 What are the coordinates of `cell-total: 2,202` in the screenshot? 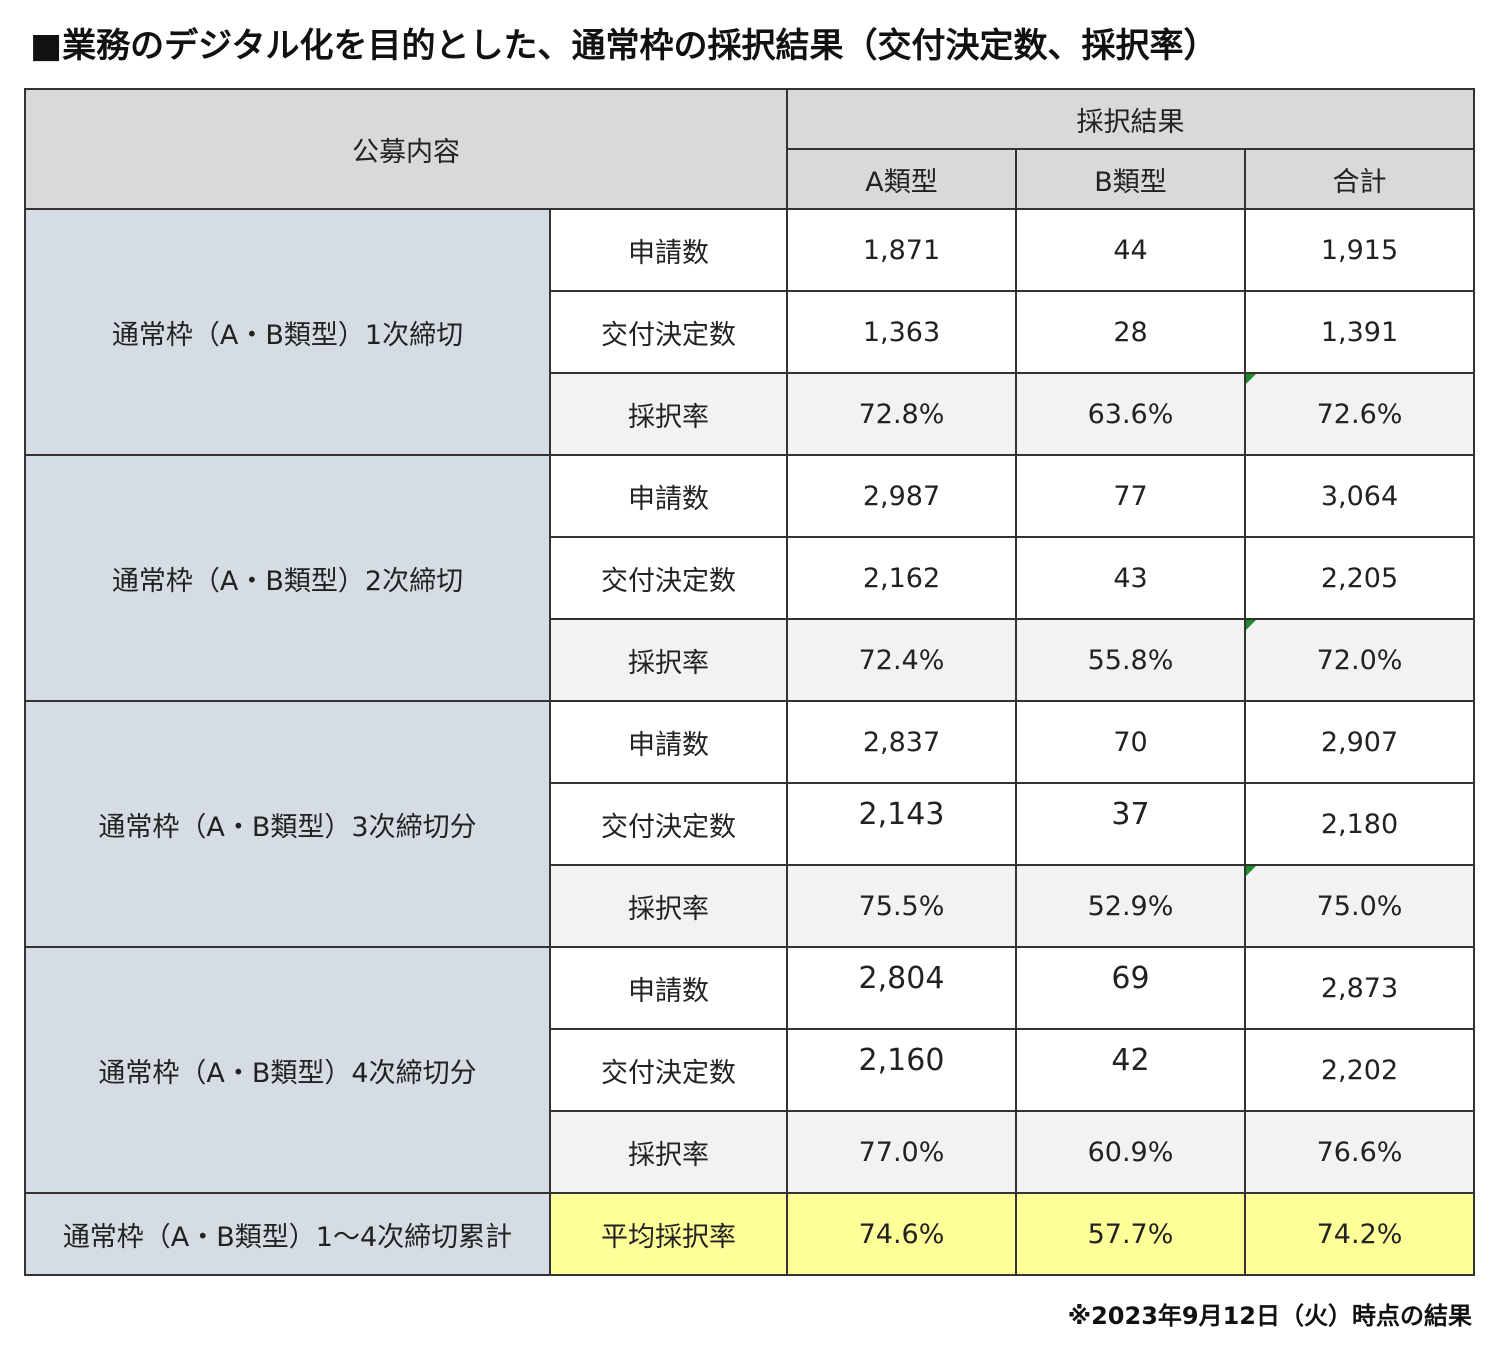 It's located at (1359, 1070).